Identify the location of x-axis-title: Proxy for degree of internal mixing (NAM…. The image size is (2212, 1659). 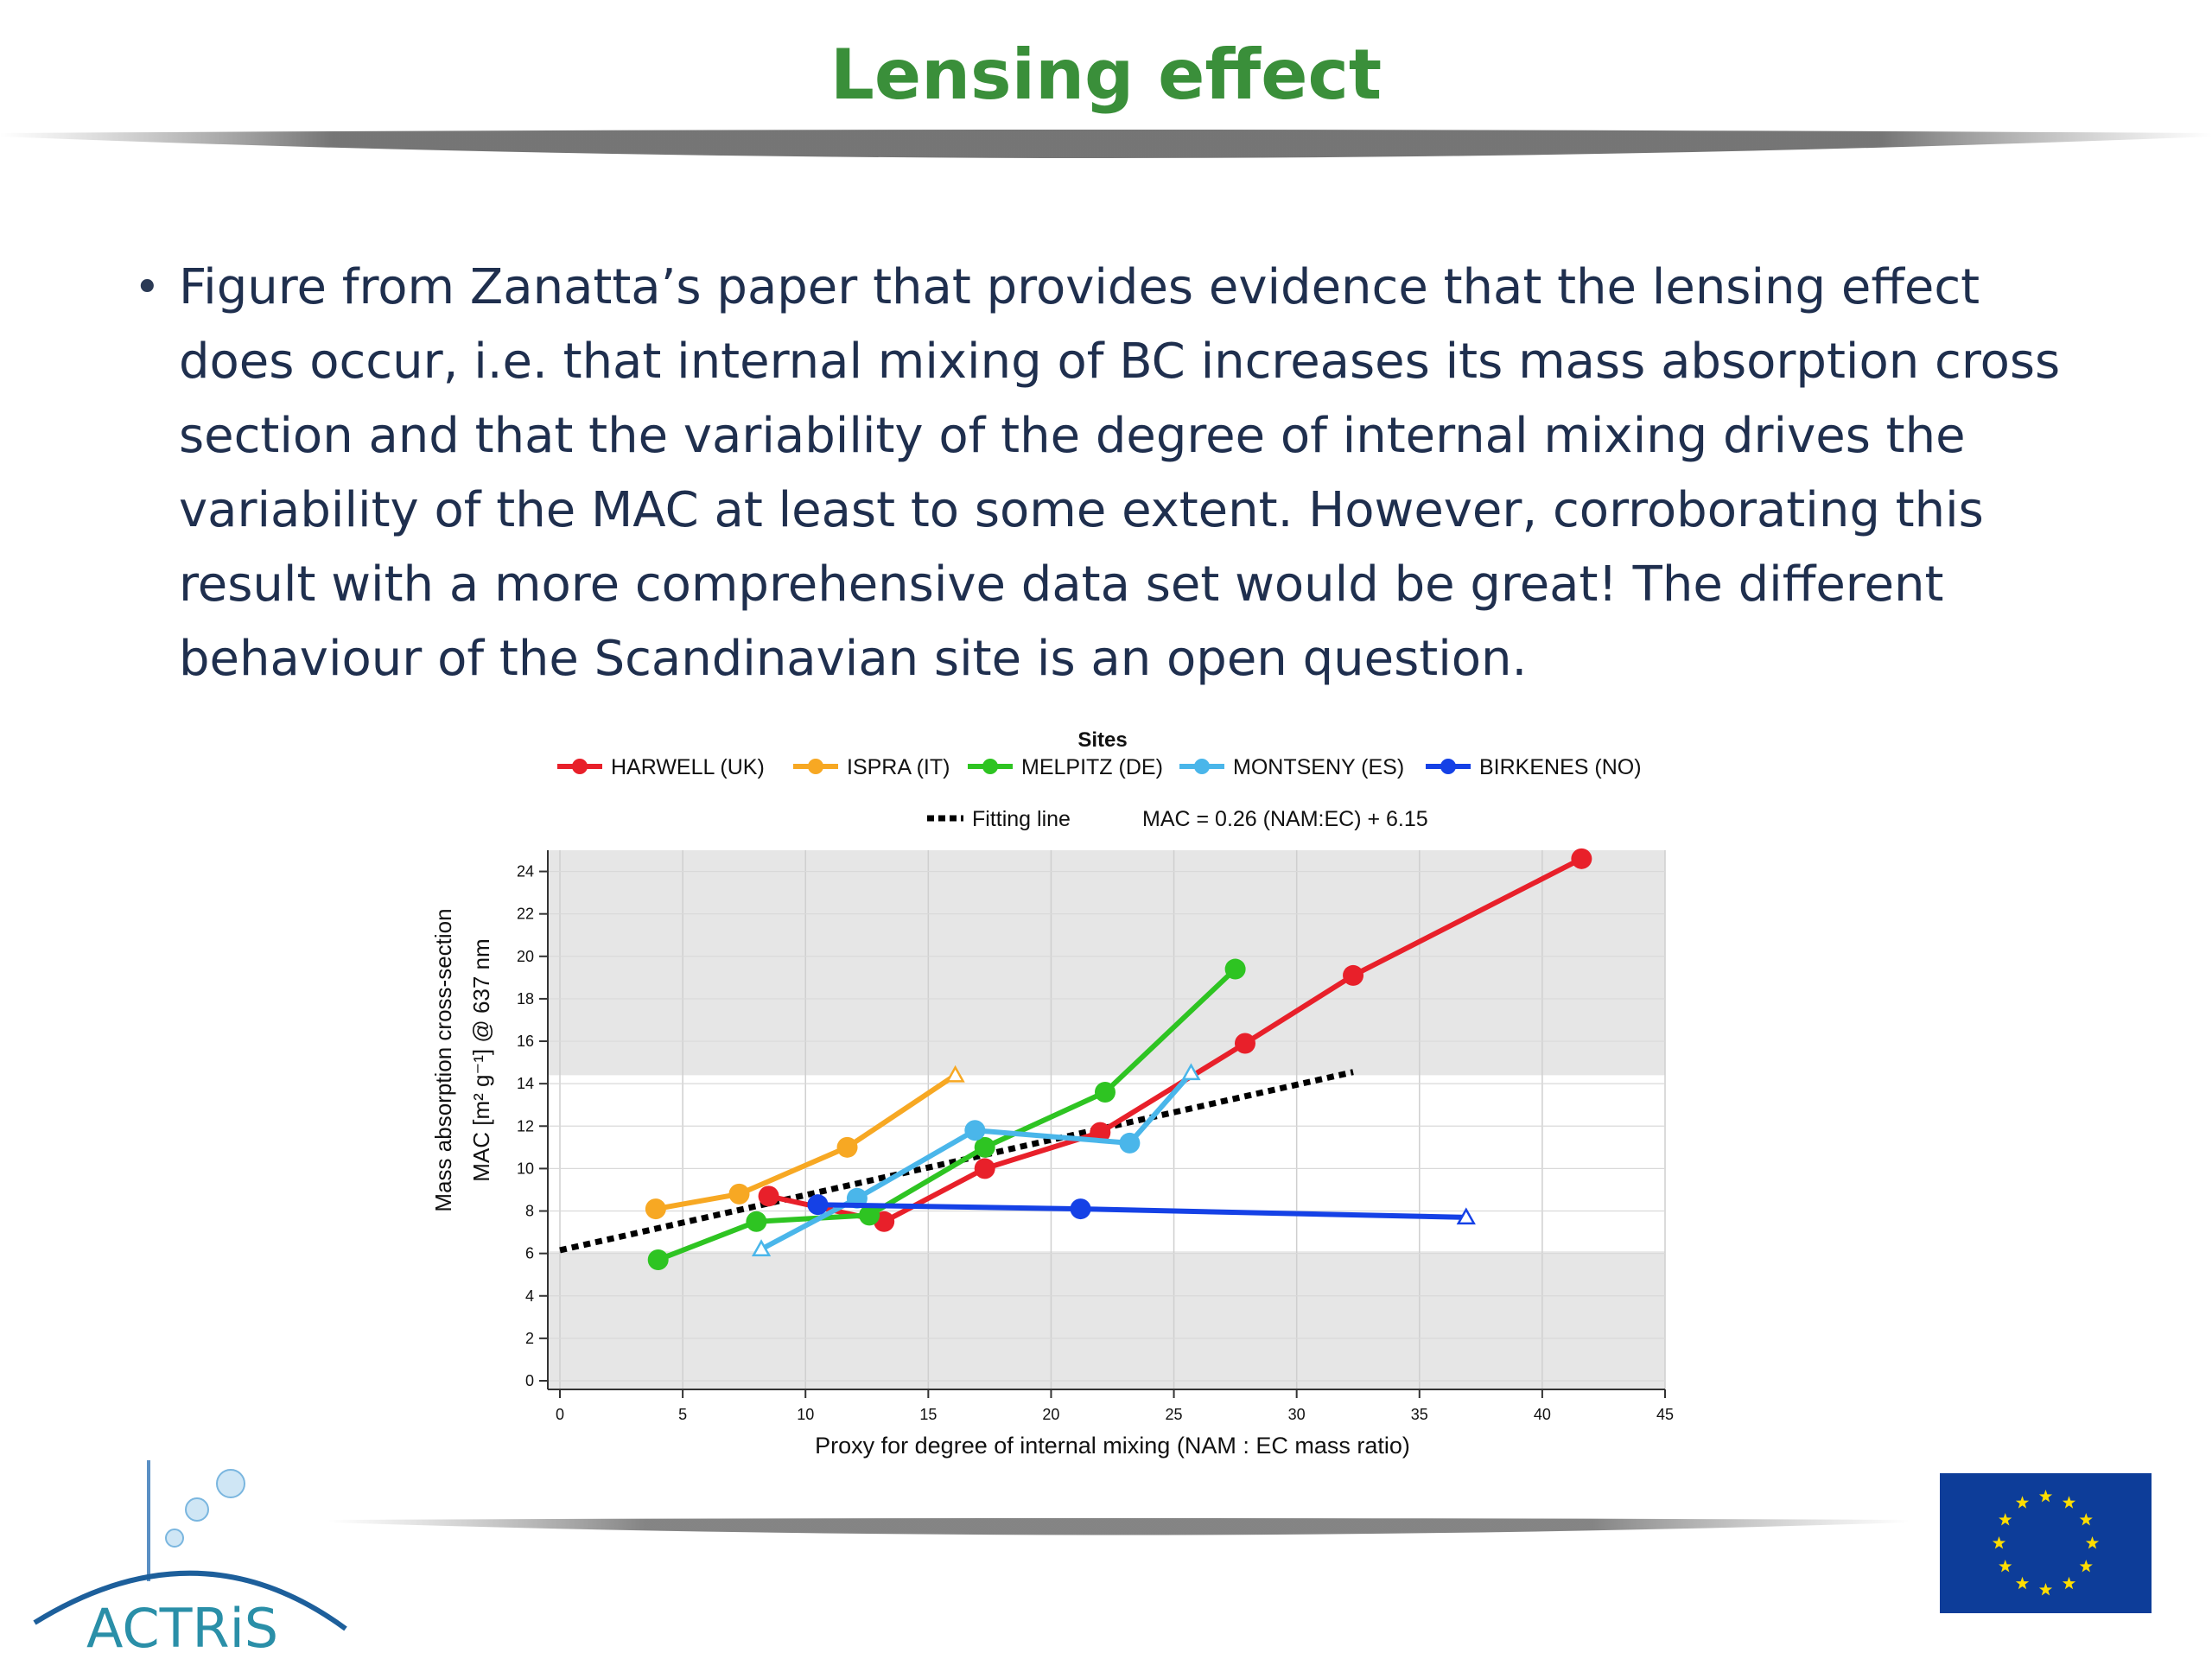
(1112, 1446).